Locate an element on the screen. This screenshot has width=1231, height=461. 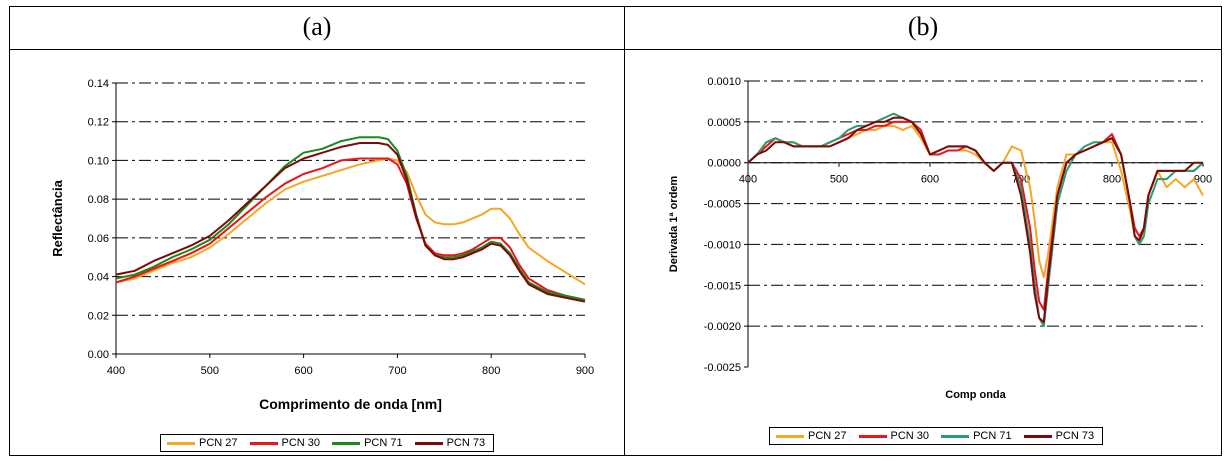
x-axis-title: Comp onda is located at coordinates (975, 395).